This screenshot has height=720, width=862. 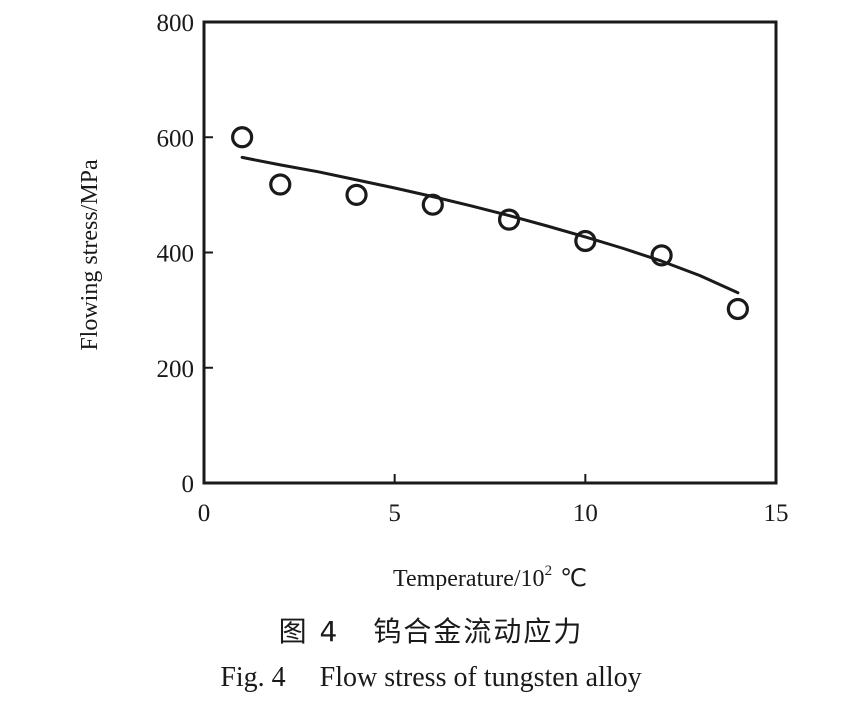 I want to click on y-axis-title: Flowing stress/MPa, so click(x=90, y=255).